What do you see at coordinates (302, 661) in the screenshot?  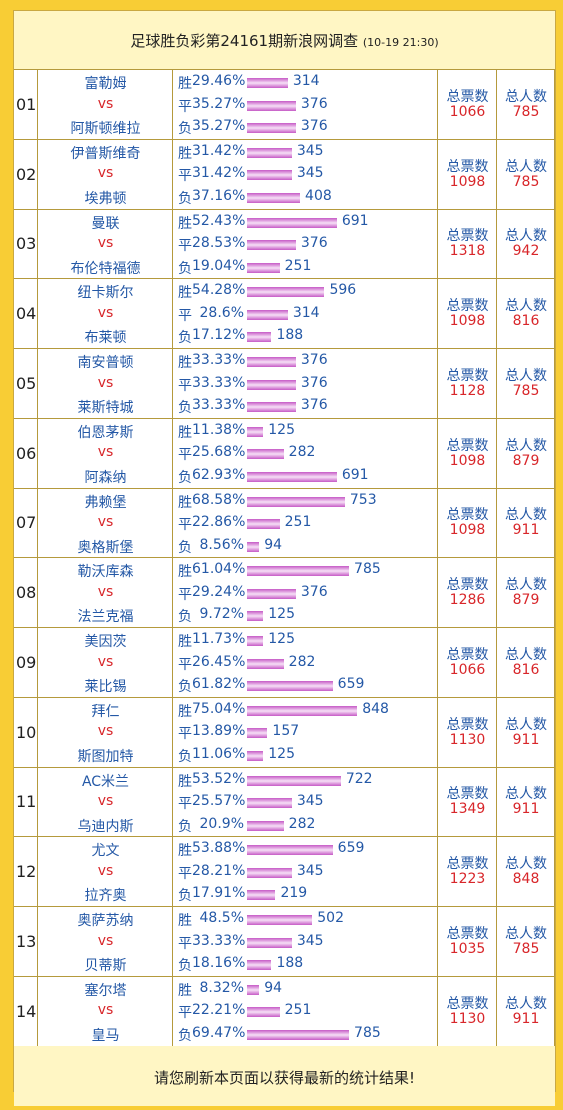 I see `vote-count: 282` at bounding box center [302, 661].